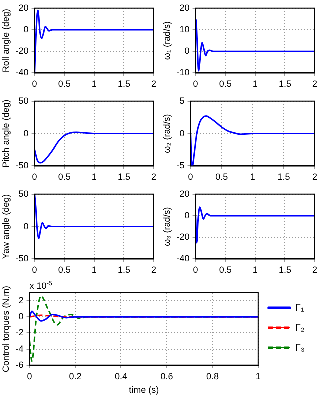 The height and width of the screenshot is (396, 321). I want to click on x-tick-label: 0.8, so click(212, 376).